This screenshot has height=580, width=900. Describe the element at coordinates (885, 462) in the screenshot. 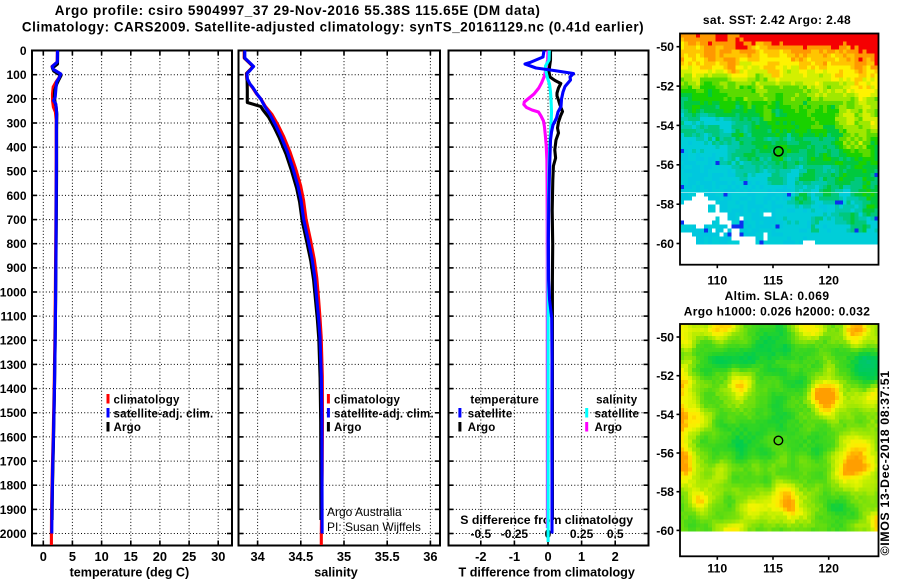

I see `svg-text: ©IMOS 13-Dec-2018 08:37:51` at that location.